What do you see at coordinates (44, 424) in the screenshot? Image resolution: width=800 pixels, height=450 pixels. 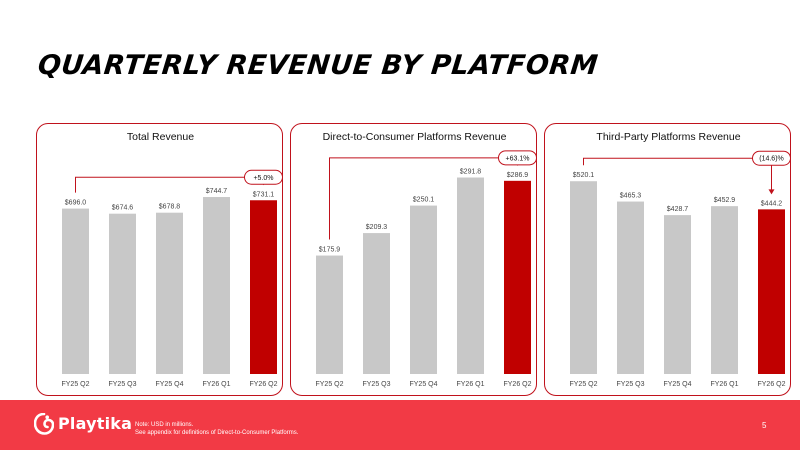 I see `playtika-logo-icon` at bounding box center [44, 424].